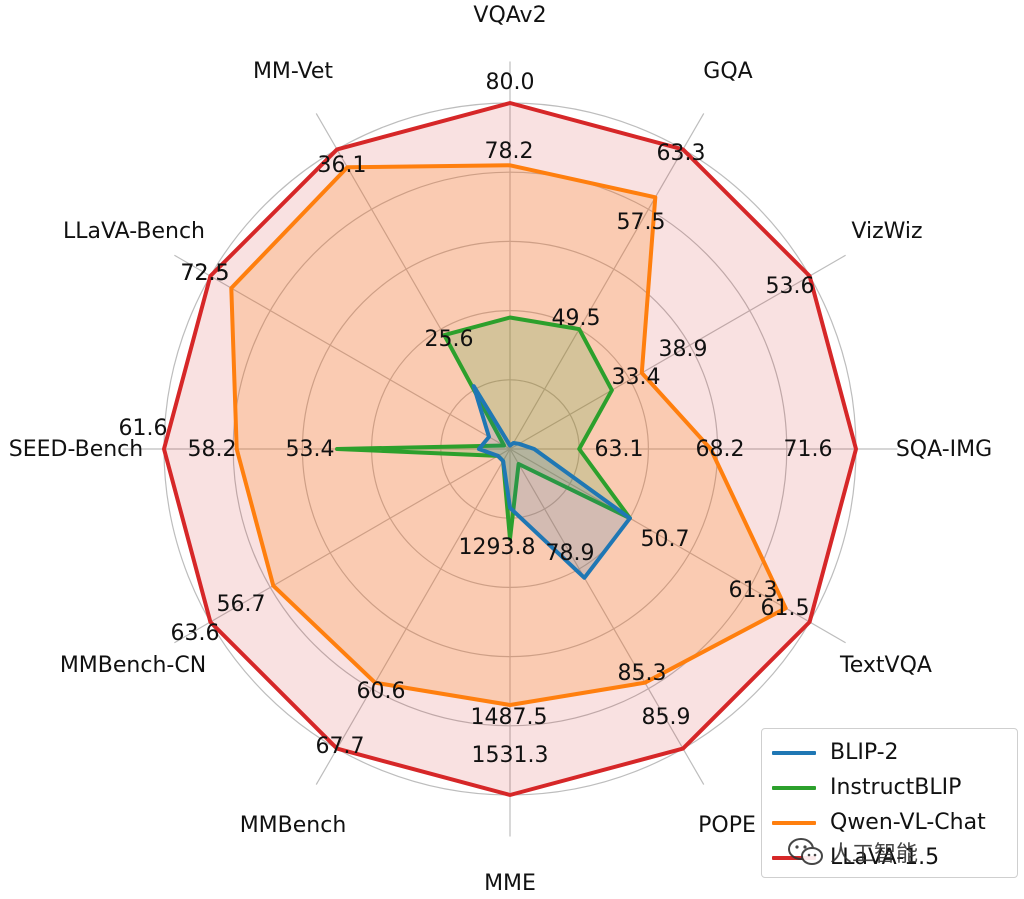 The height and width of the screenshot is (899, 1024). Describe the element at coordinates (753, 590) in the screenshot. I see `value-label-qwen-4: 61.3` at that location.